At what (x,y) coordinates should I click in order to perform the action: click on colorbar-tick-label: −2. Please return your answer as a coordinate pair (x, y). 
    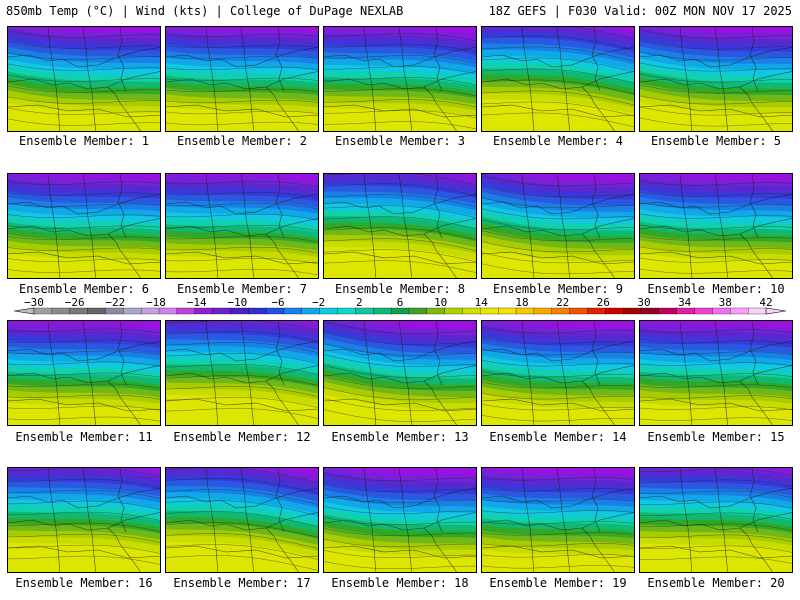
    Looking at the image, I should click on (318, 302).